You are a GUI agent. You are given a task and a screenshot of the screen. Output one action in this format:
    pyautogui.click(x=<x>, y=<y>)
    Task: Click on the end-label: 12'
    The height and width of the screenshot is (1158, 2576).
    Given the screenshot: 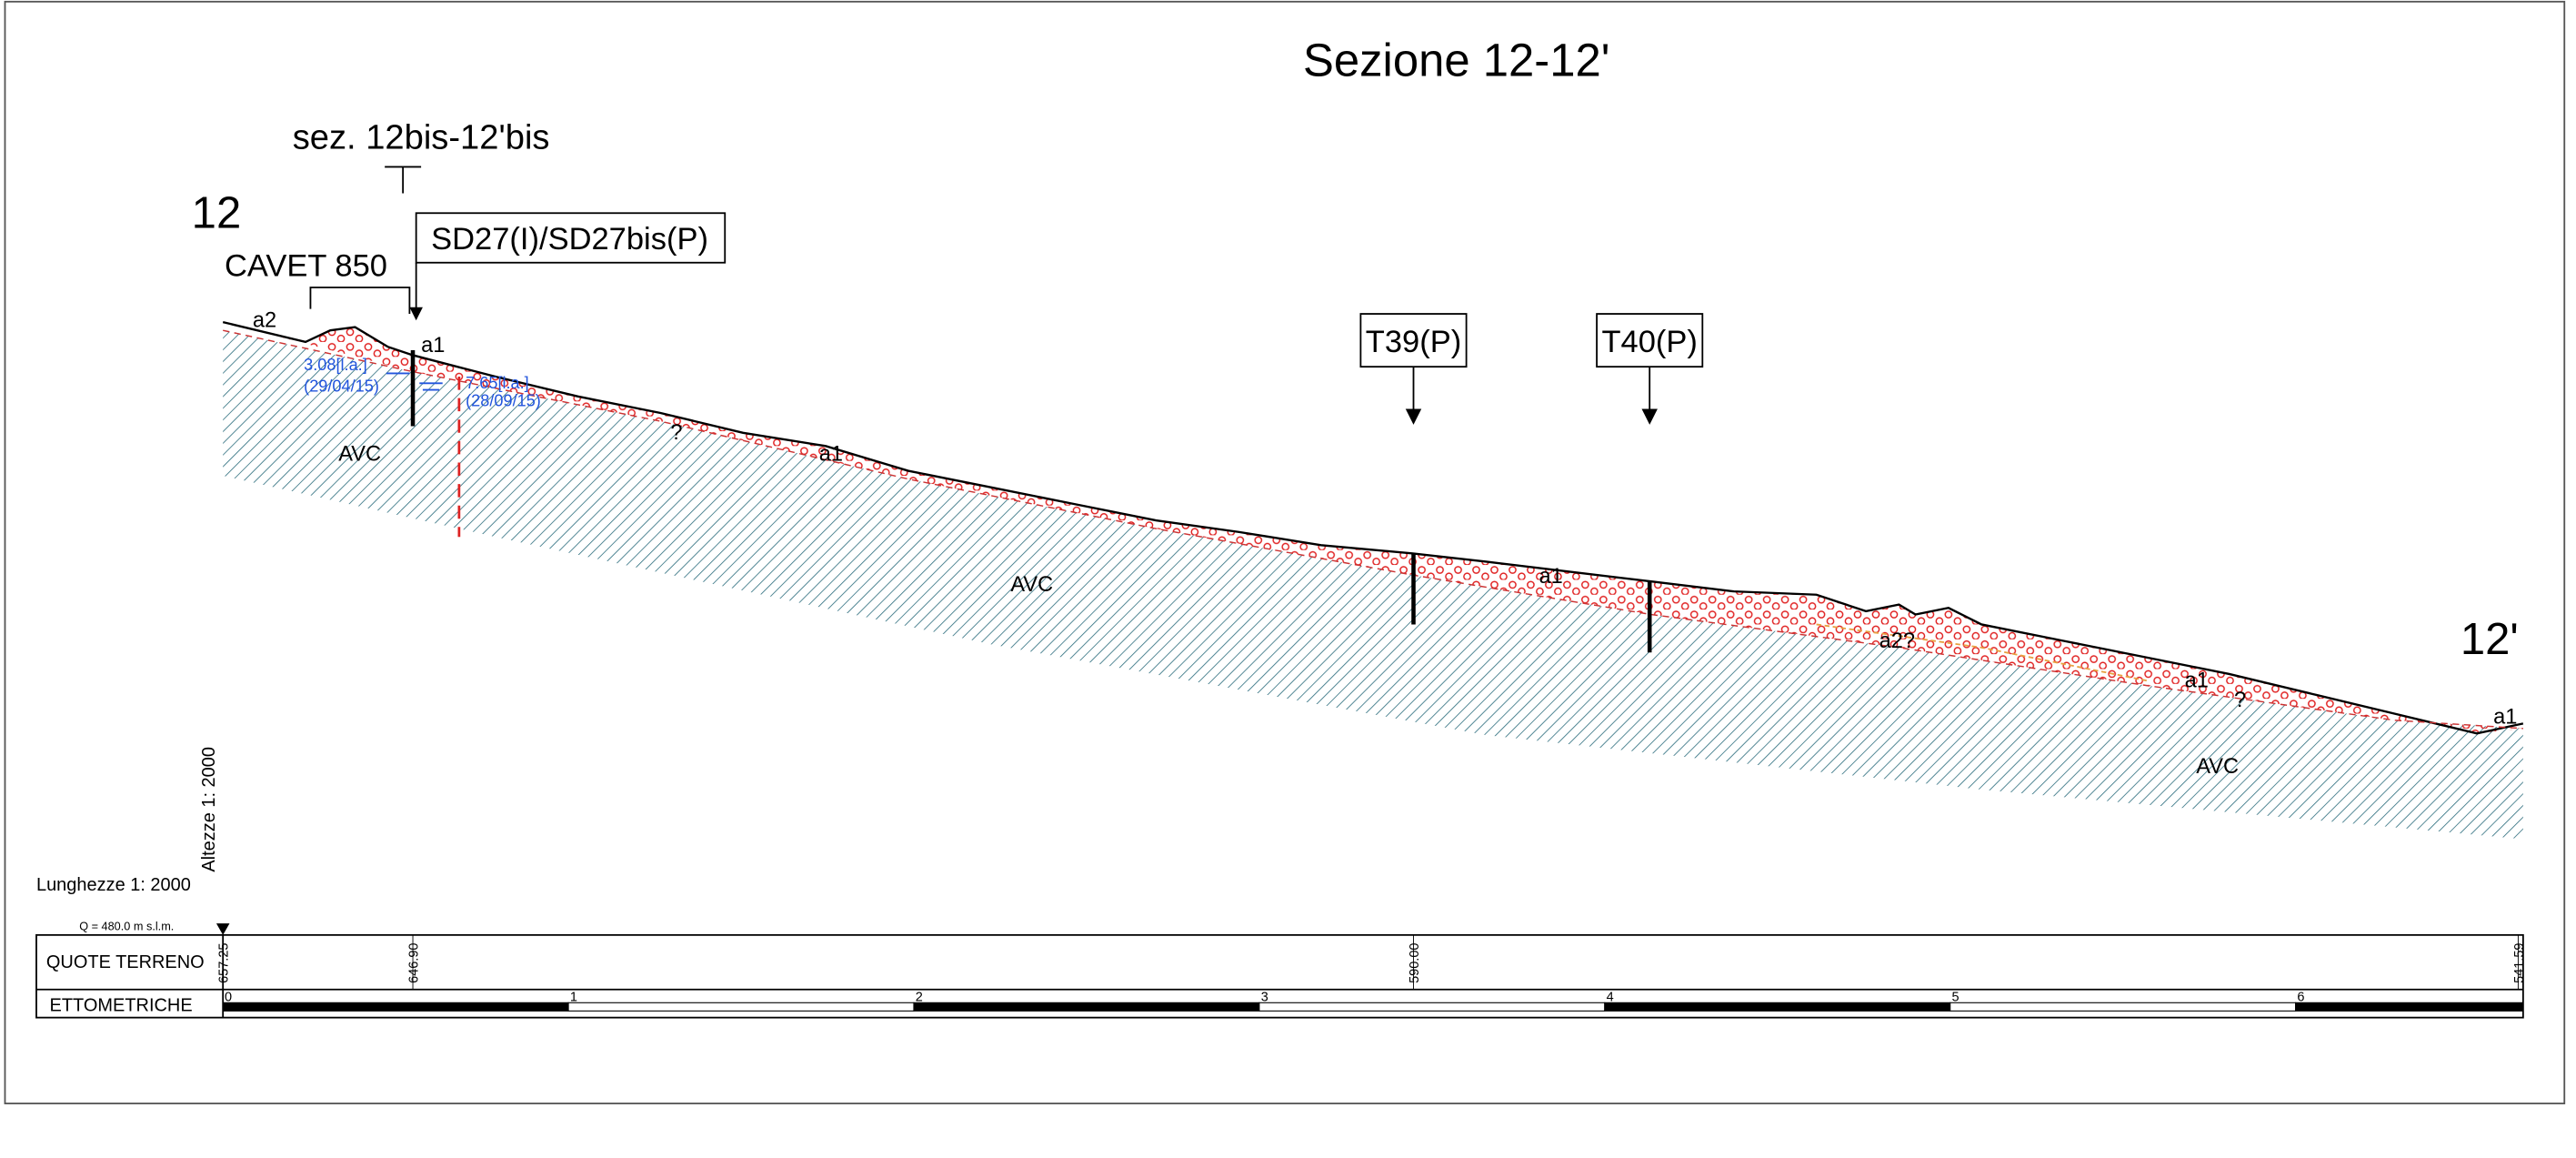 What is the action you would take?
    pyautogui.click(x=2490, y=640)
    